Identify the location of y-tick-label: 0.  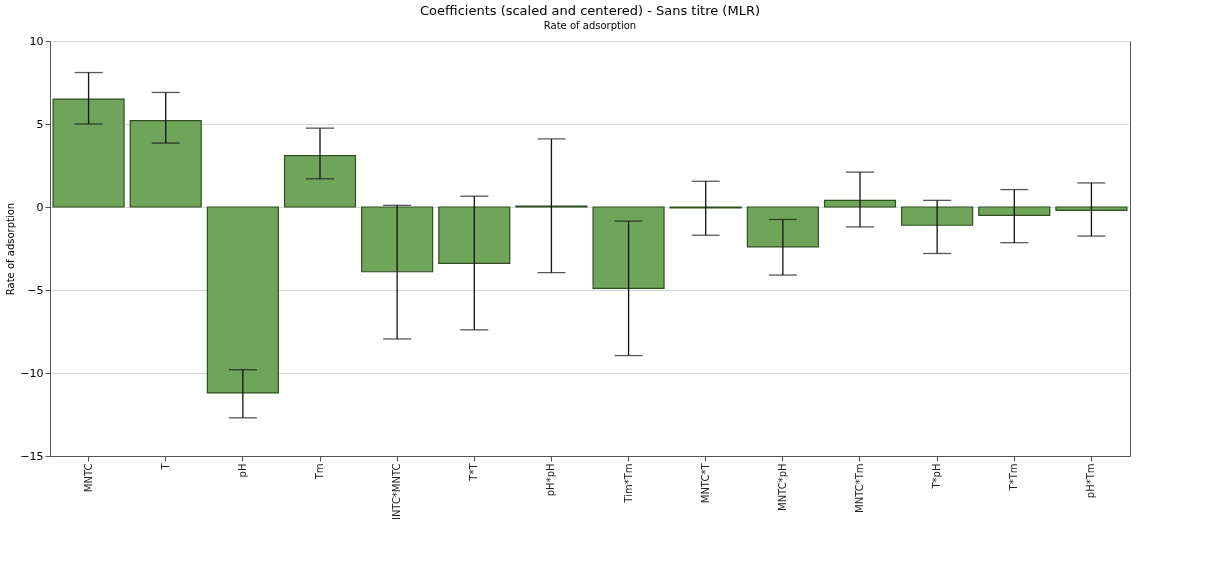
(40, 207).